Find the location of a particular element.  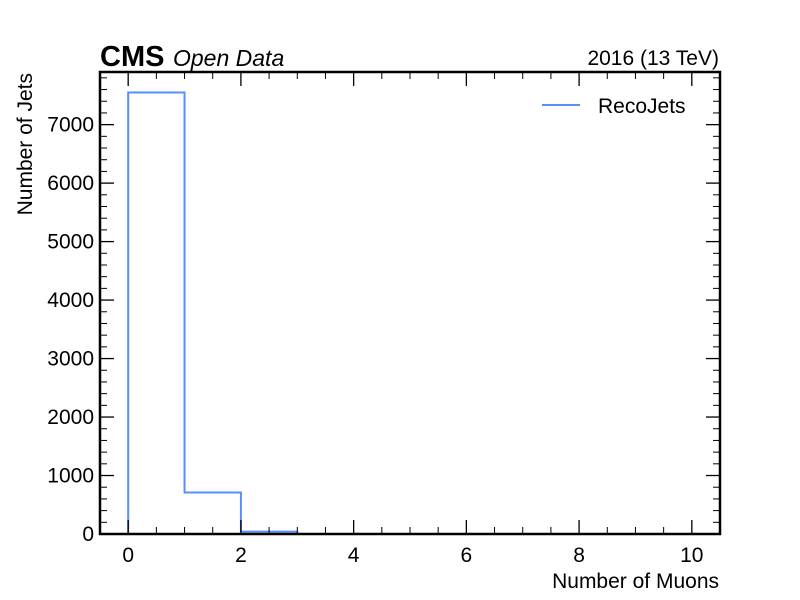

histogram-bin is located at coordinates (156, 313).